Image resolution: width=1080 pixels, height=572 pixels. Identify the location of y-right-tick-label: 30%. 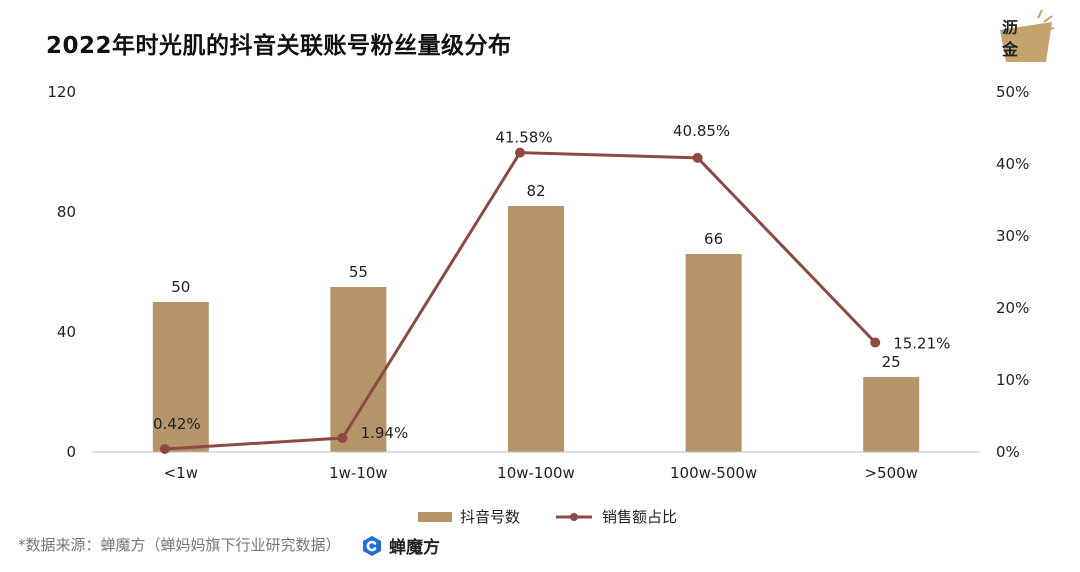
(1012, 236).